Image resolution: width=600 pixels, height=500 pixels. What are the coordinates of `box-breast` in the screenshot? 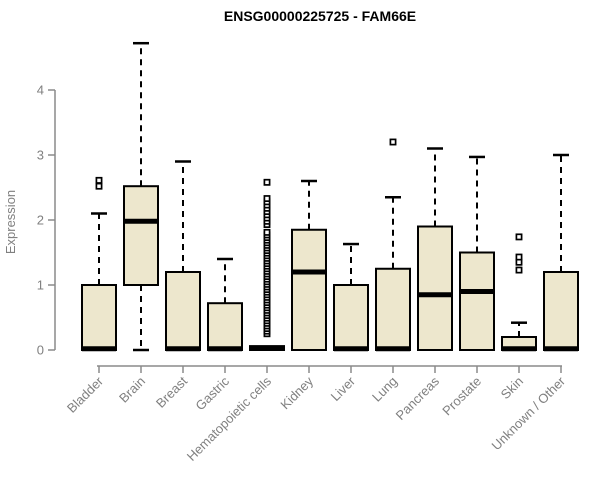 It's located at (183, 256).